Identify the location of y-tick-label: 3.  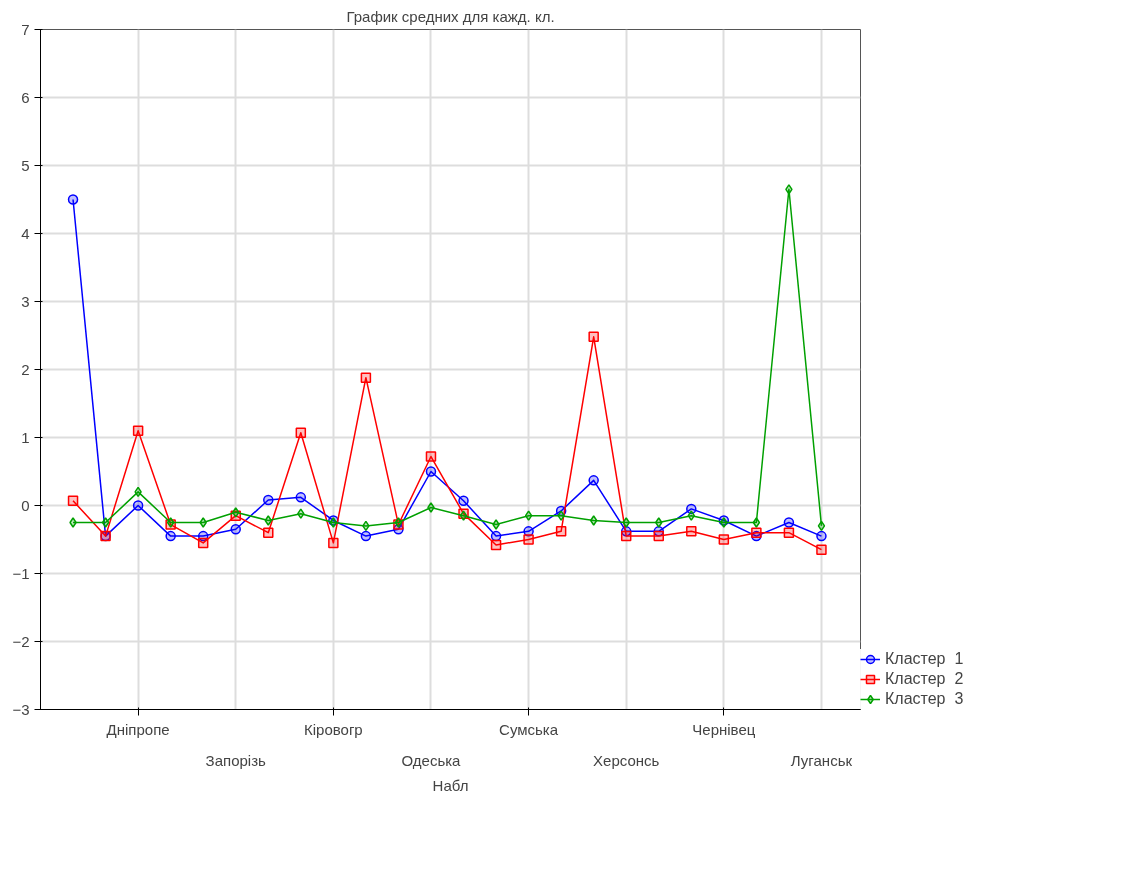
(25, 301).